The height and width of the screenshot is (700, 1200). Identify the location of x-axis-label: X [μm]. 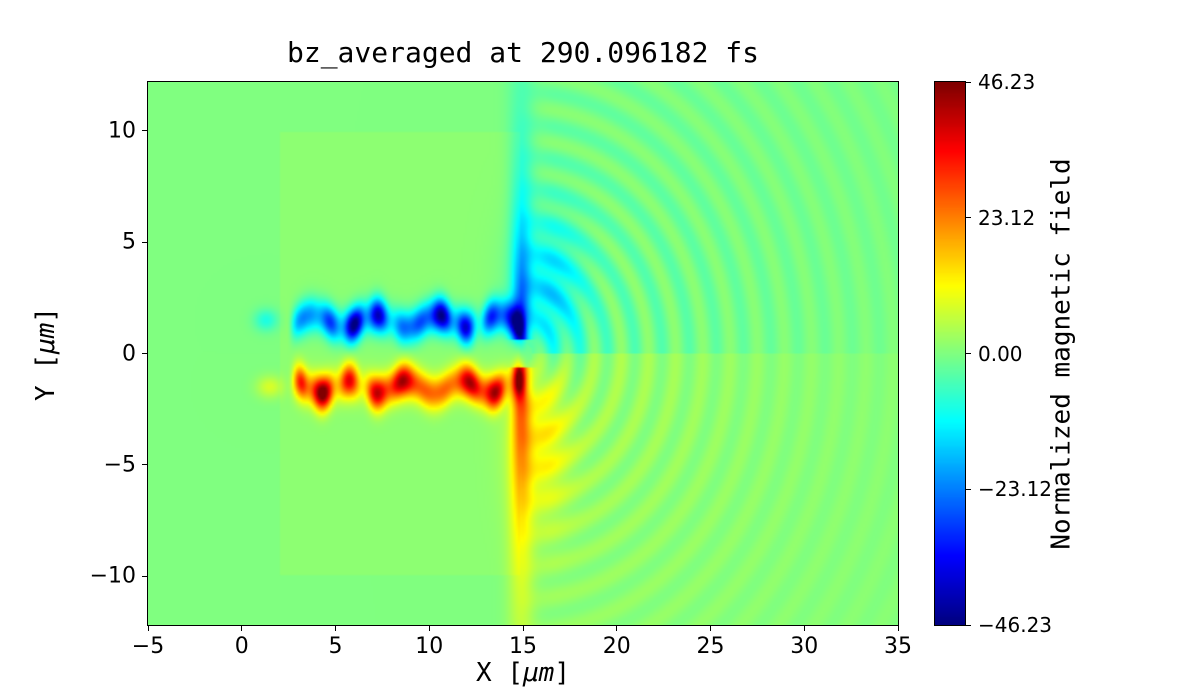
(523, 673).